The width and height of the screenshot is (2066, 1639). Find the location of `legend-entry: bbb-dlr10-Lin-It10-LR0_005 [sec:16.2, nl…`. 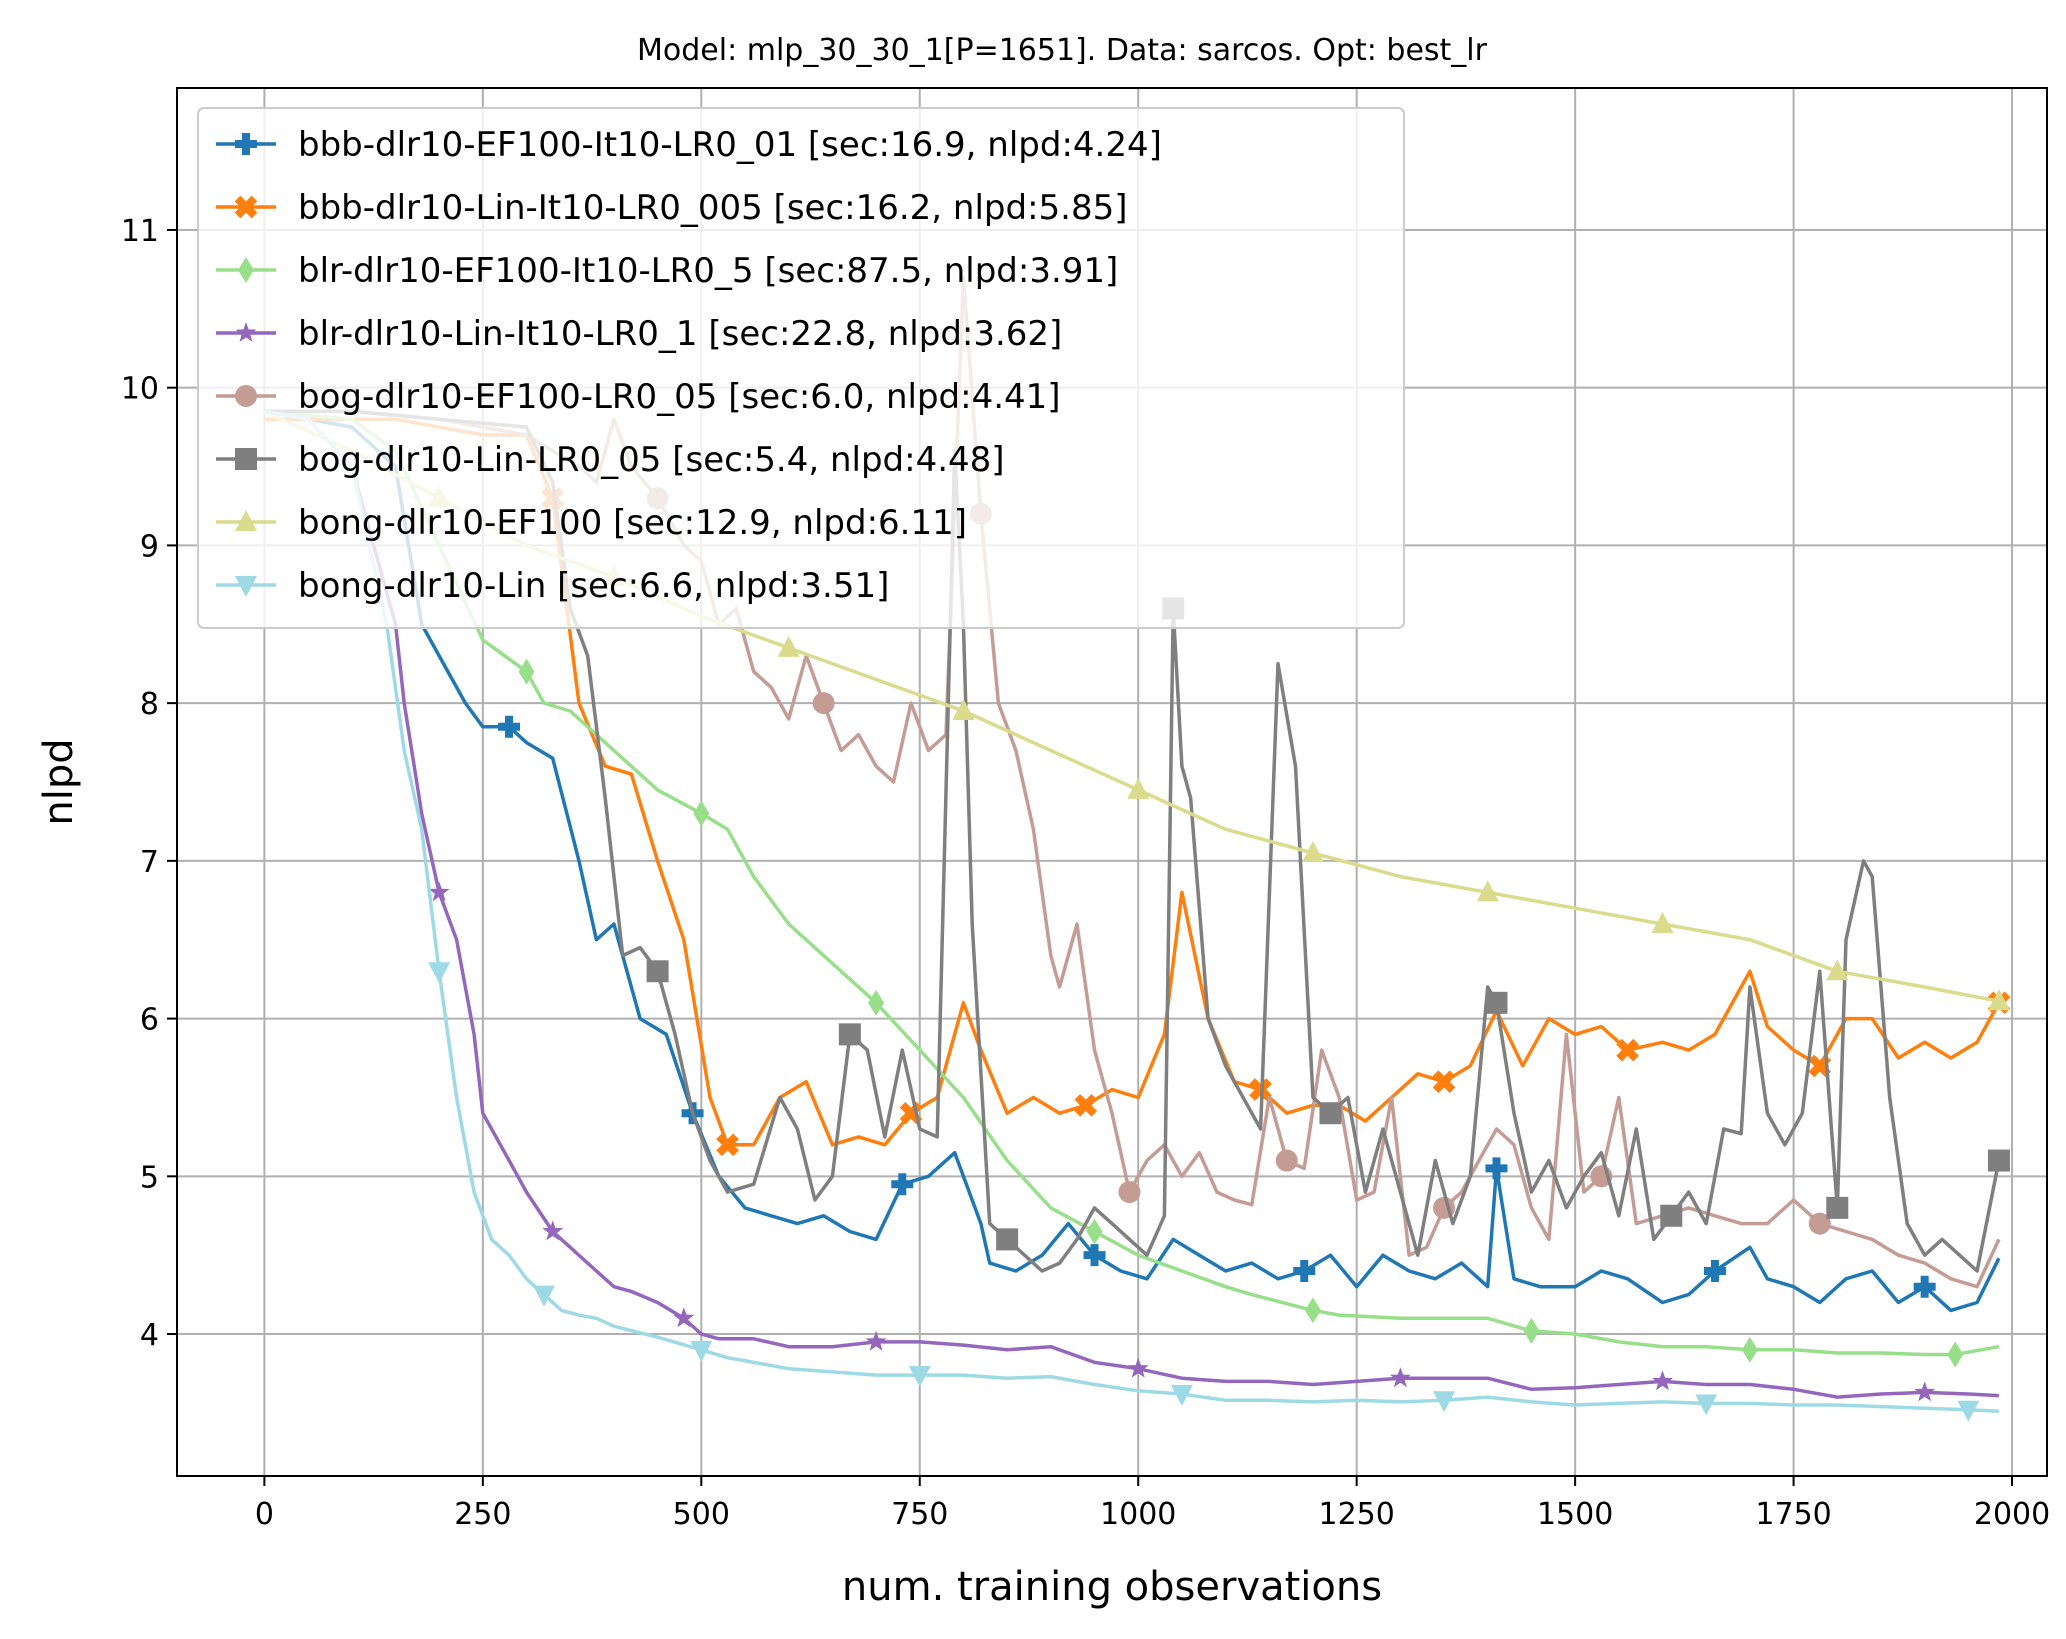

legend-entry: bbb-dlr10-Lin-It10-LR0_005 [sec:16.2, nl… is located at coordinates (713, 208).